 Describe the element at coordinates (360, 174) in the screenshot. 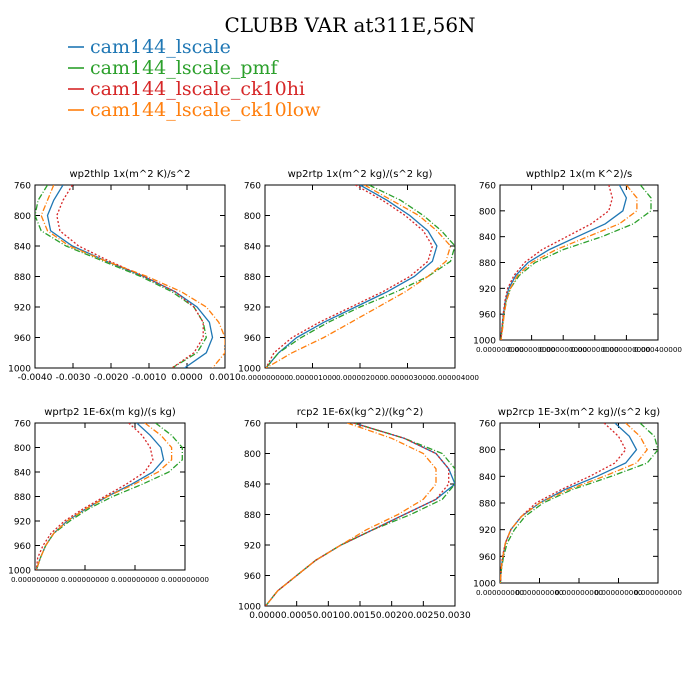

I see `panel-title: wp2rtp 1x(m^2 kg)/(s^2 kg)` at that location.